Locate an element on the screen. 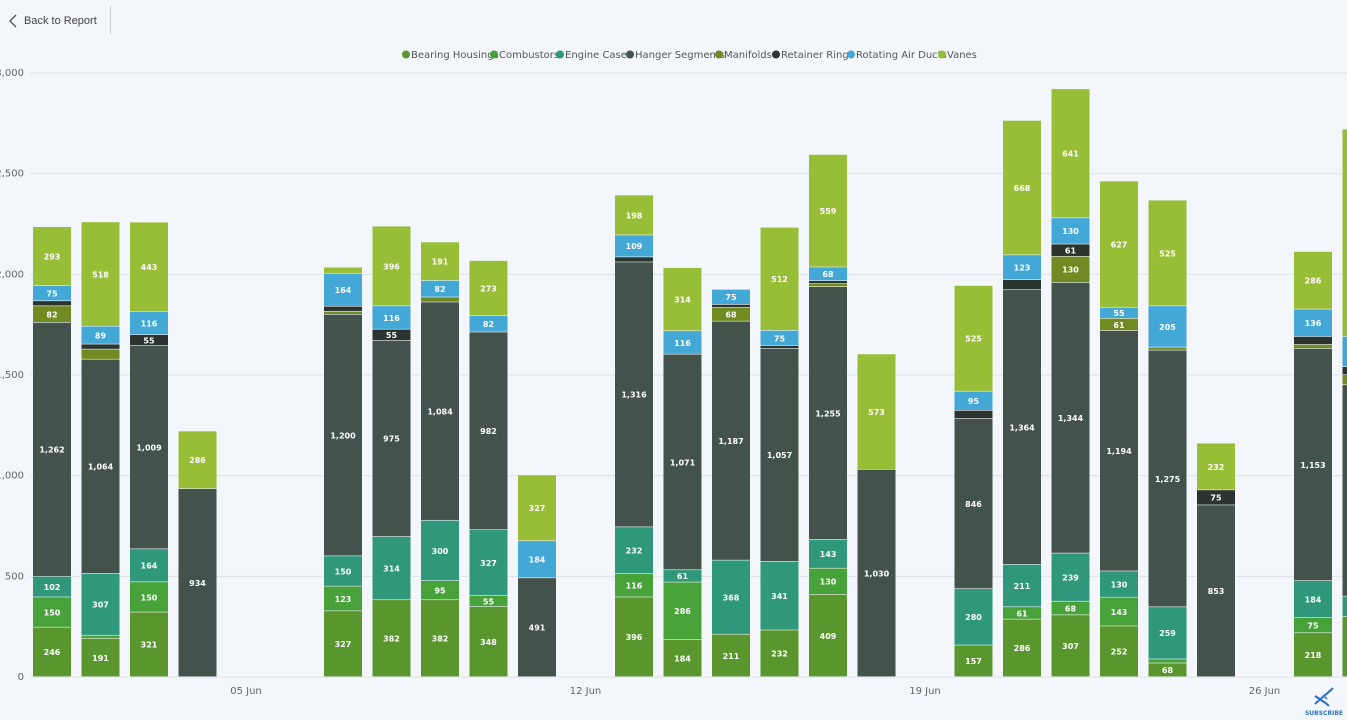 Image resolution: width=1347 pixels, height=720 pixels. legend-entry: Hanger Segments is located at coordinates (680, 55).